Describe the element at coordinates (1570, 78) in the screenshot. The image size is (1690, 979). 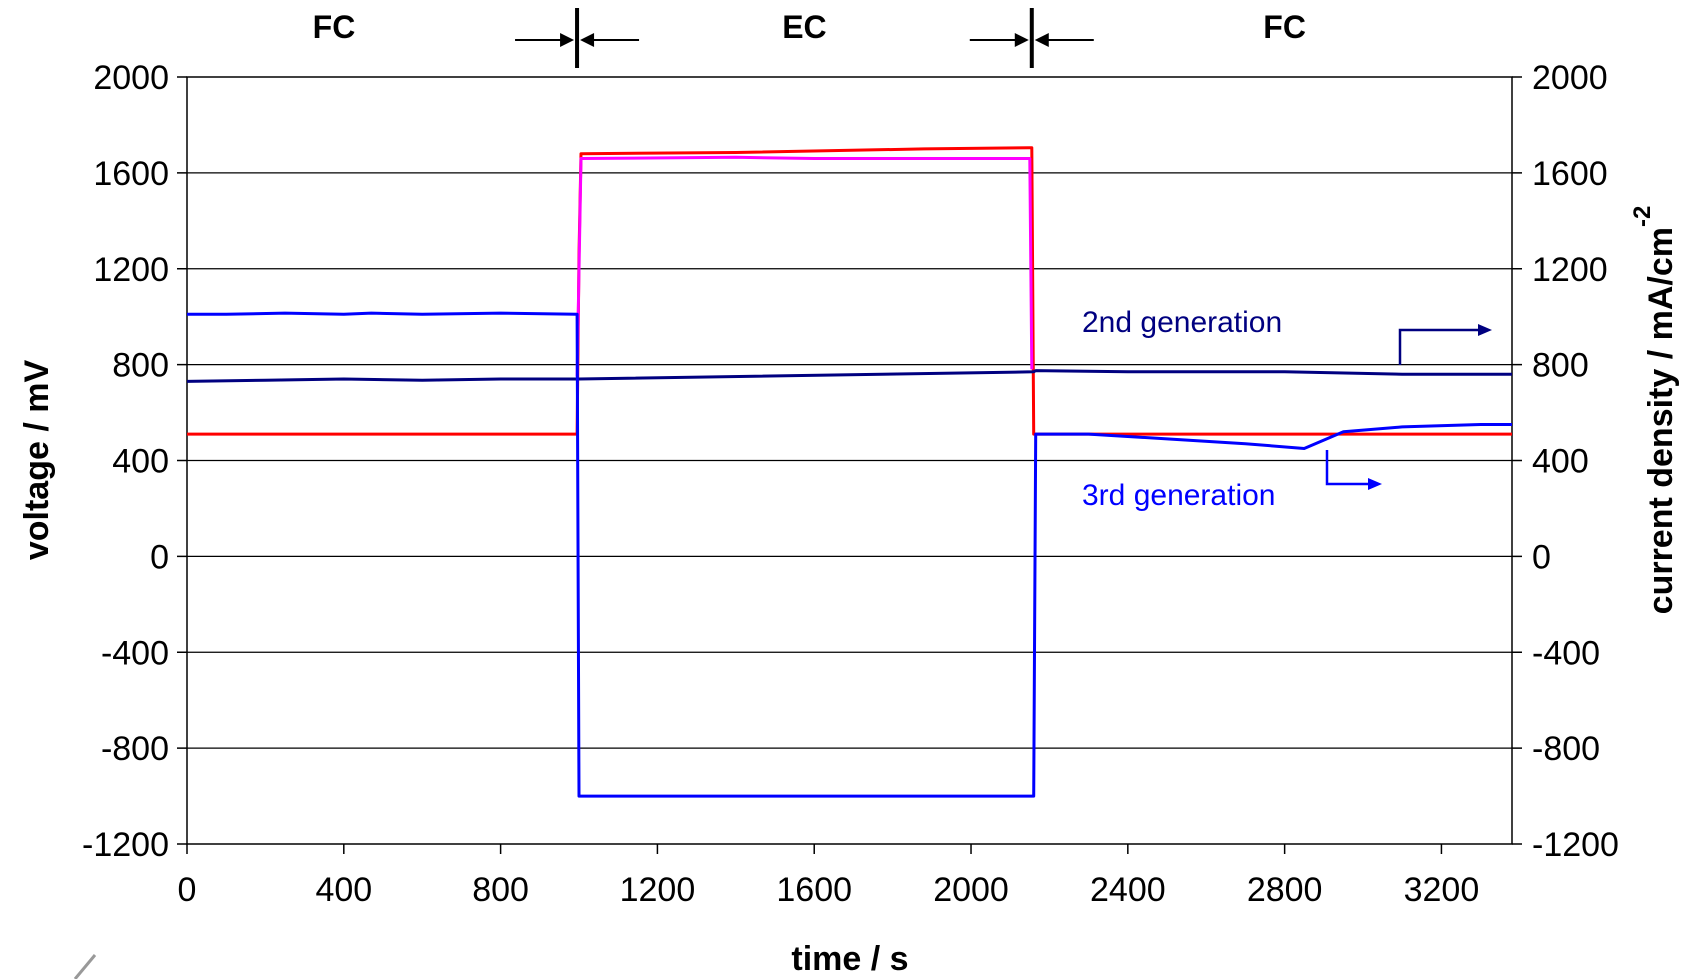
I see `y-tick-label-right: 2000` at that location.